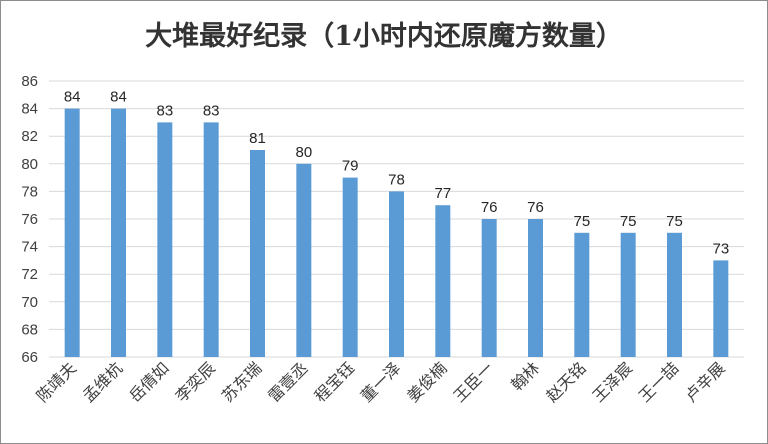 Image resolution: width=768 pixels, height=444 pixels. I want to click on data-label: 77, so click(442, 193).